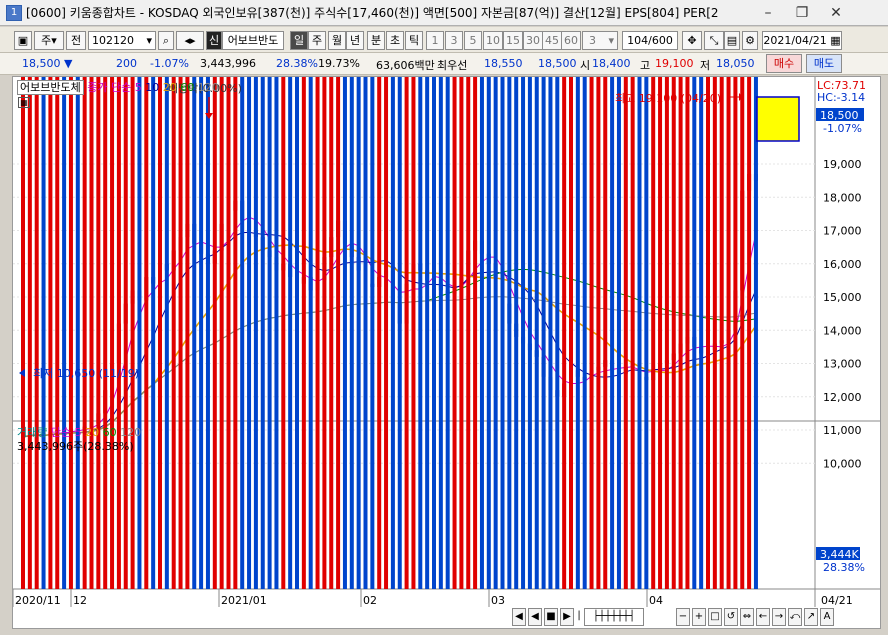 Image resolution: width=888 pixels, height=635 pixels. Describe the element at coordinates (454, 40) in the screenshot. I see `interval-3: 3` at that location.